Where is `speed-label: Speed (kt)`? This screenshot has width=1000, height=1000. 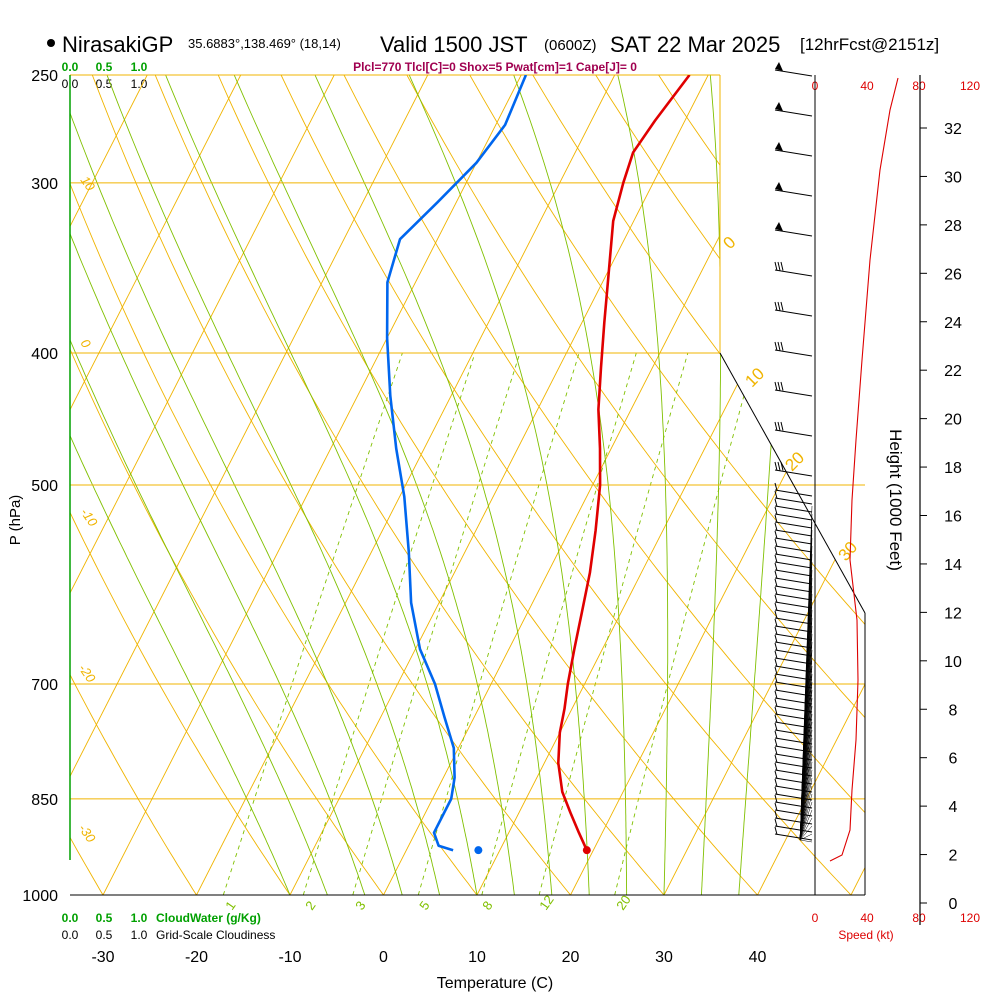
speed-label: Speed (kt) is located at coordinates (865, 935).